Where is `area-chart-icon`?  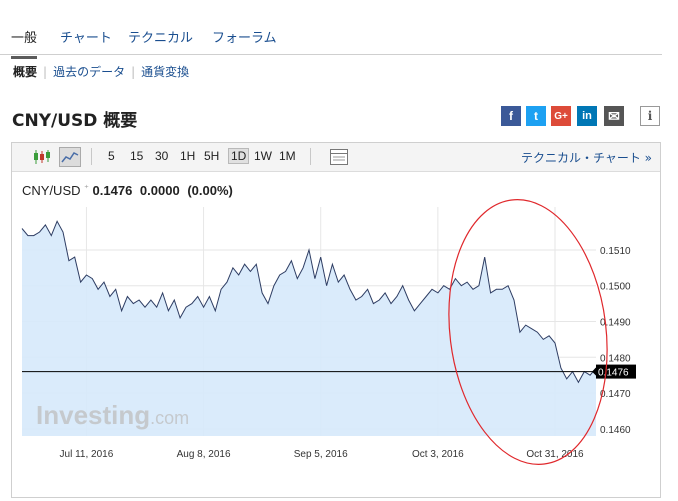
area-chart-icon is located at coordinates (70, 157).